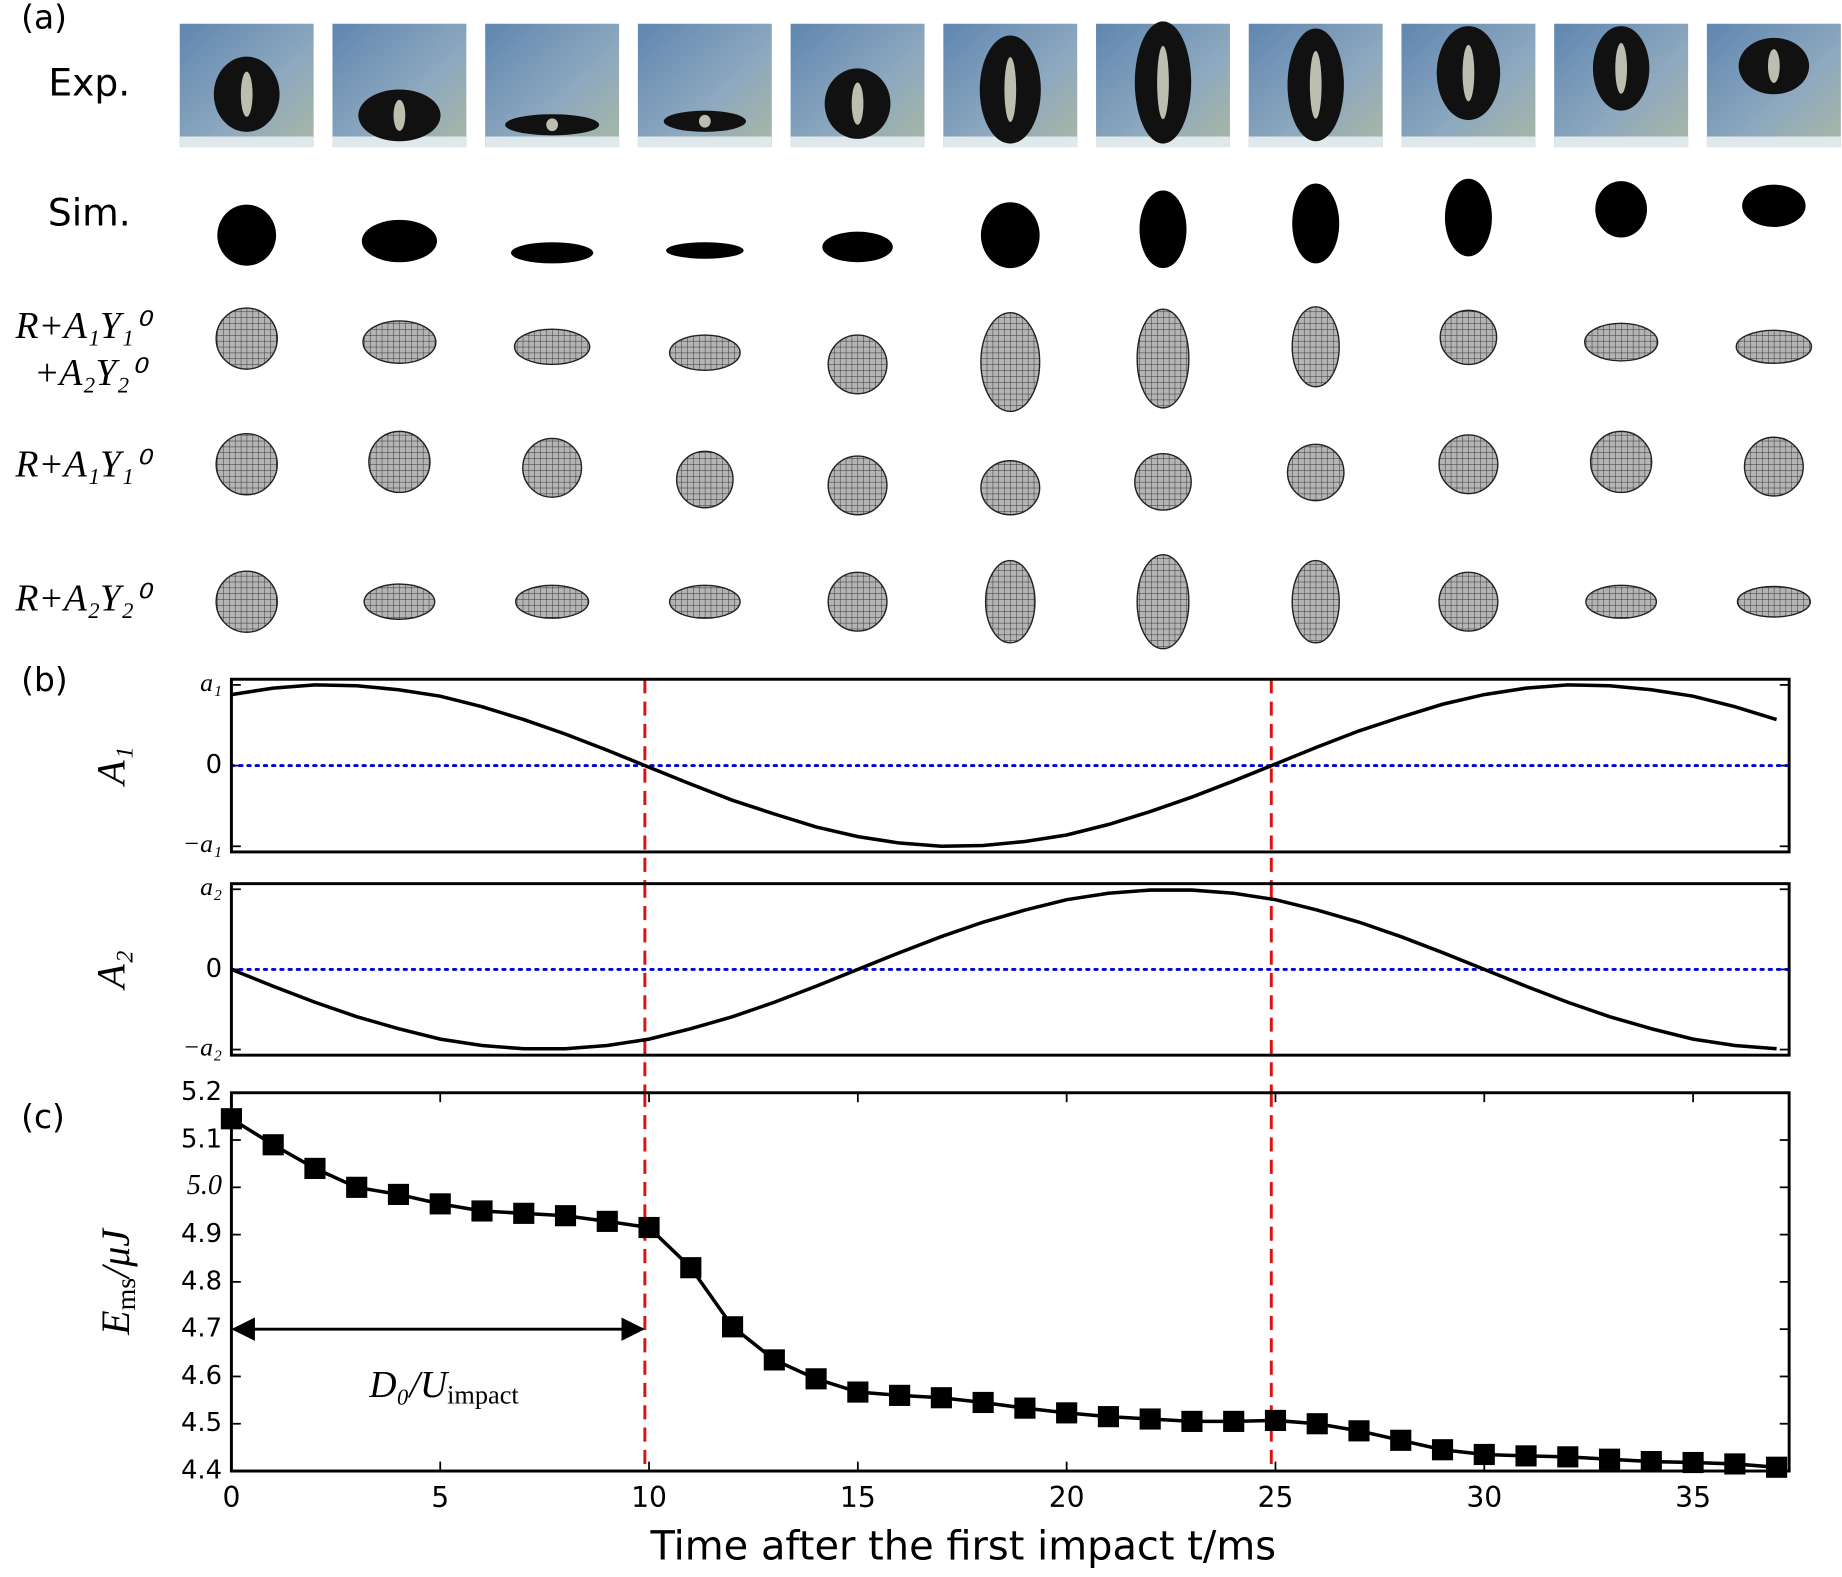 This screenshot has height=1577, width=1842. What do you see at coordinates (1067, 1497) in the screenshot?
I see `x-tick-label: 20` at bounding box center [1067, 1497].